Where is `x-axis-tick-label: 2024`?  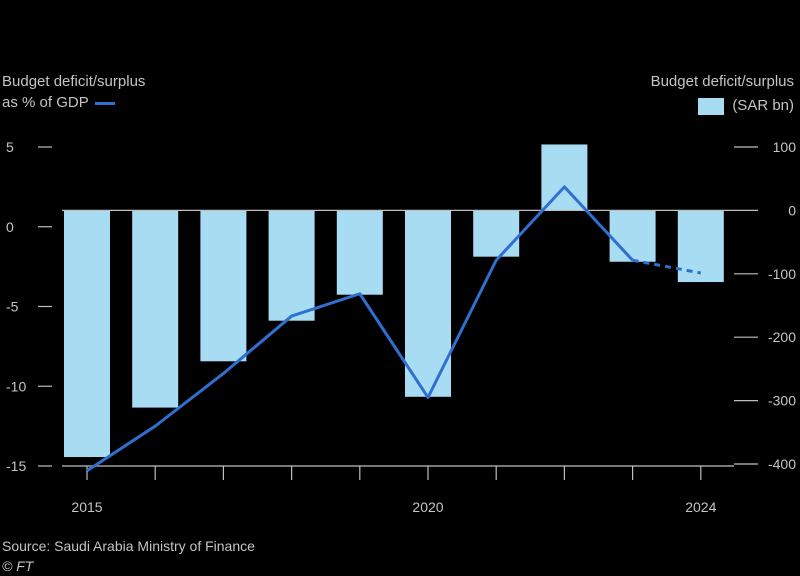
x-axis-tick-label: 2024 is located at coordinates (700, 507).